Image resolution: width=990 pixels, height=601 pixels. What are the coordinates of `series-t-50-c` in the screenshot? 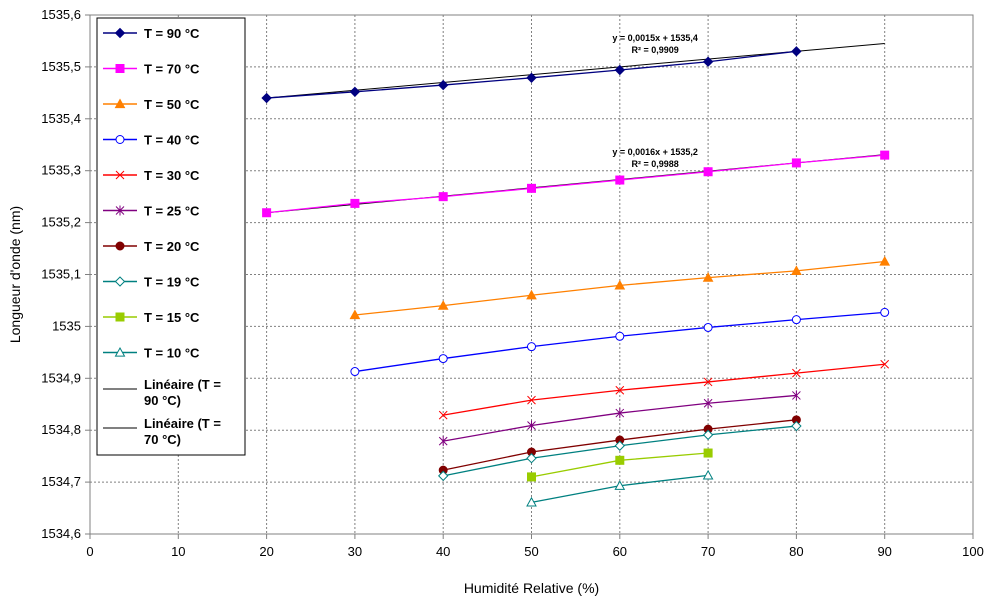 It's located at (620, 287).